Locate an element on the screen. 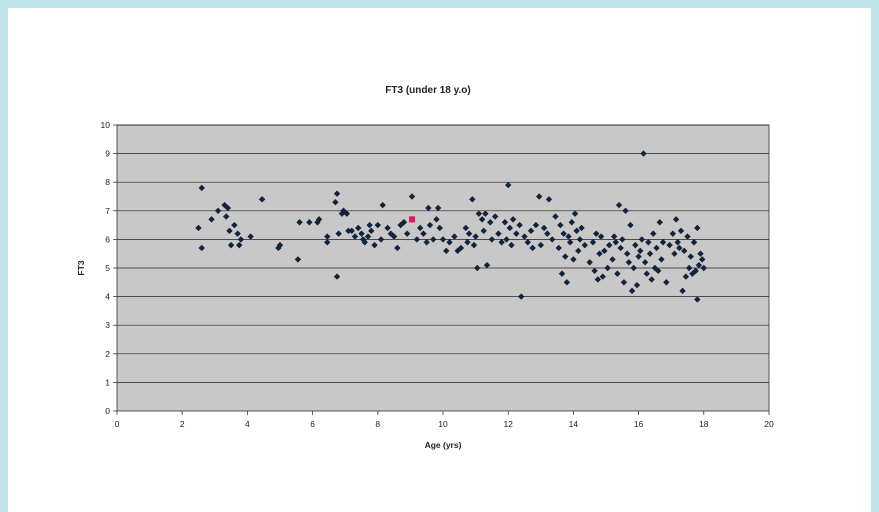 This screenshot has width=879, height=512. x-tick-label: 14 is located at coordinates (574, 424).